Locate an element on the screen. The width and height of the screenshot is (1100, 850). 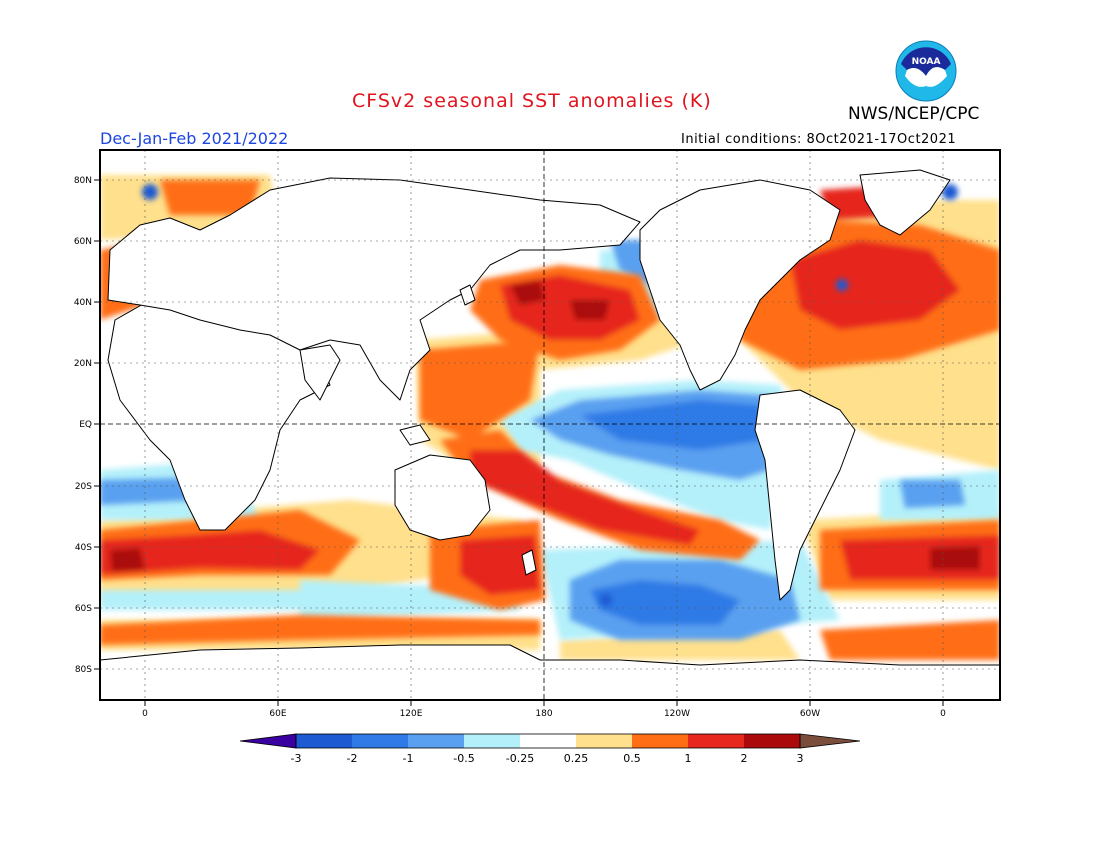
lat-label: 20N is located at coordinates (83, 364).